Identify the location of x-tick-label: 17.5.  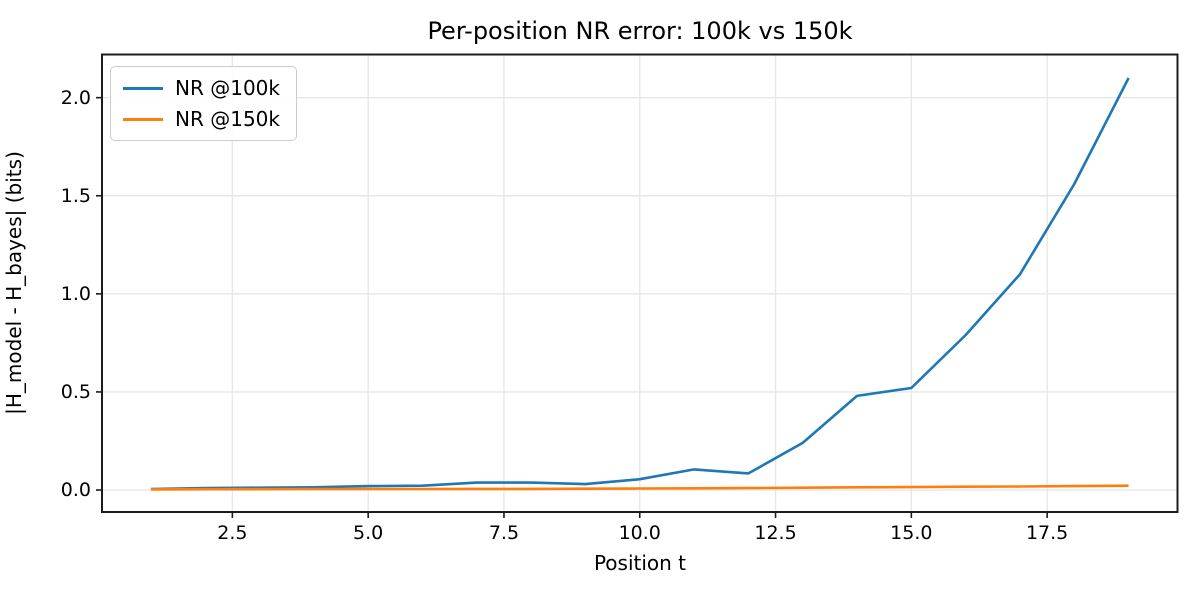
(1047, 533).